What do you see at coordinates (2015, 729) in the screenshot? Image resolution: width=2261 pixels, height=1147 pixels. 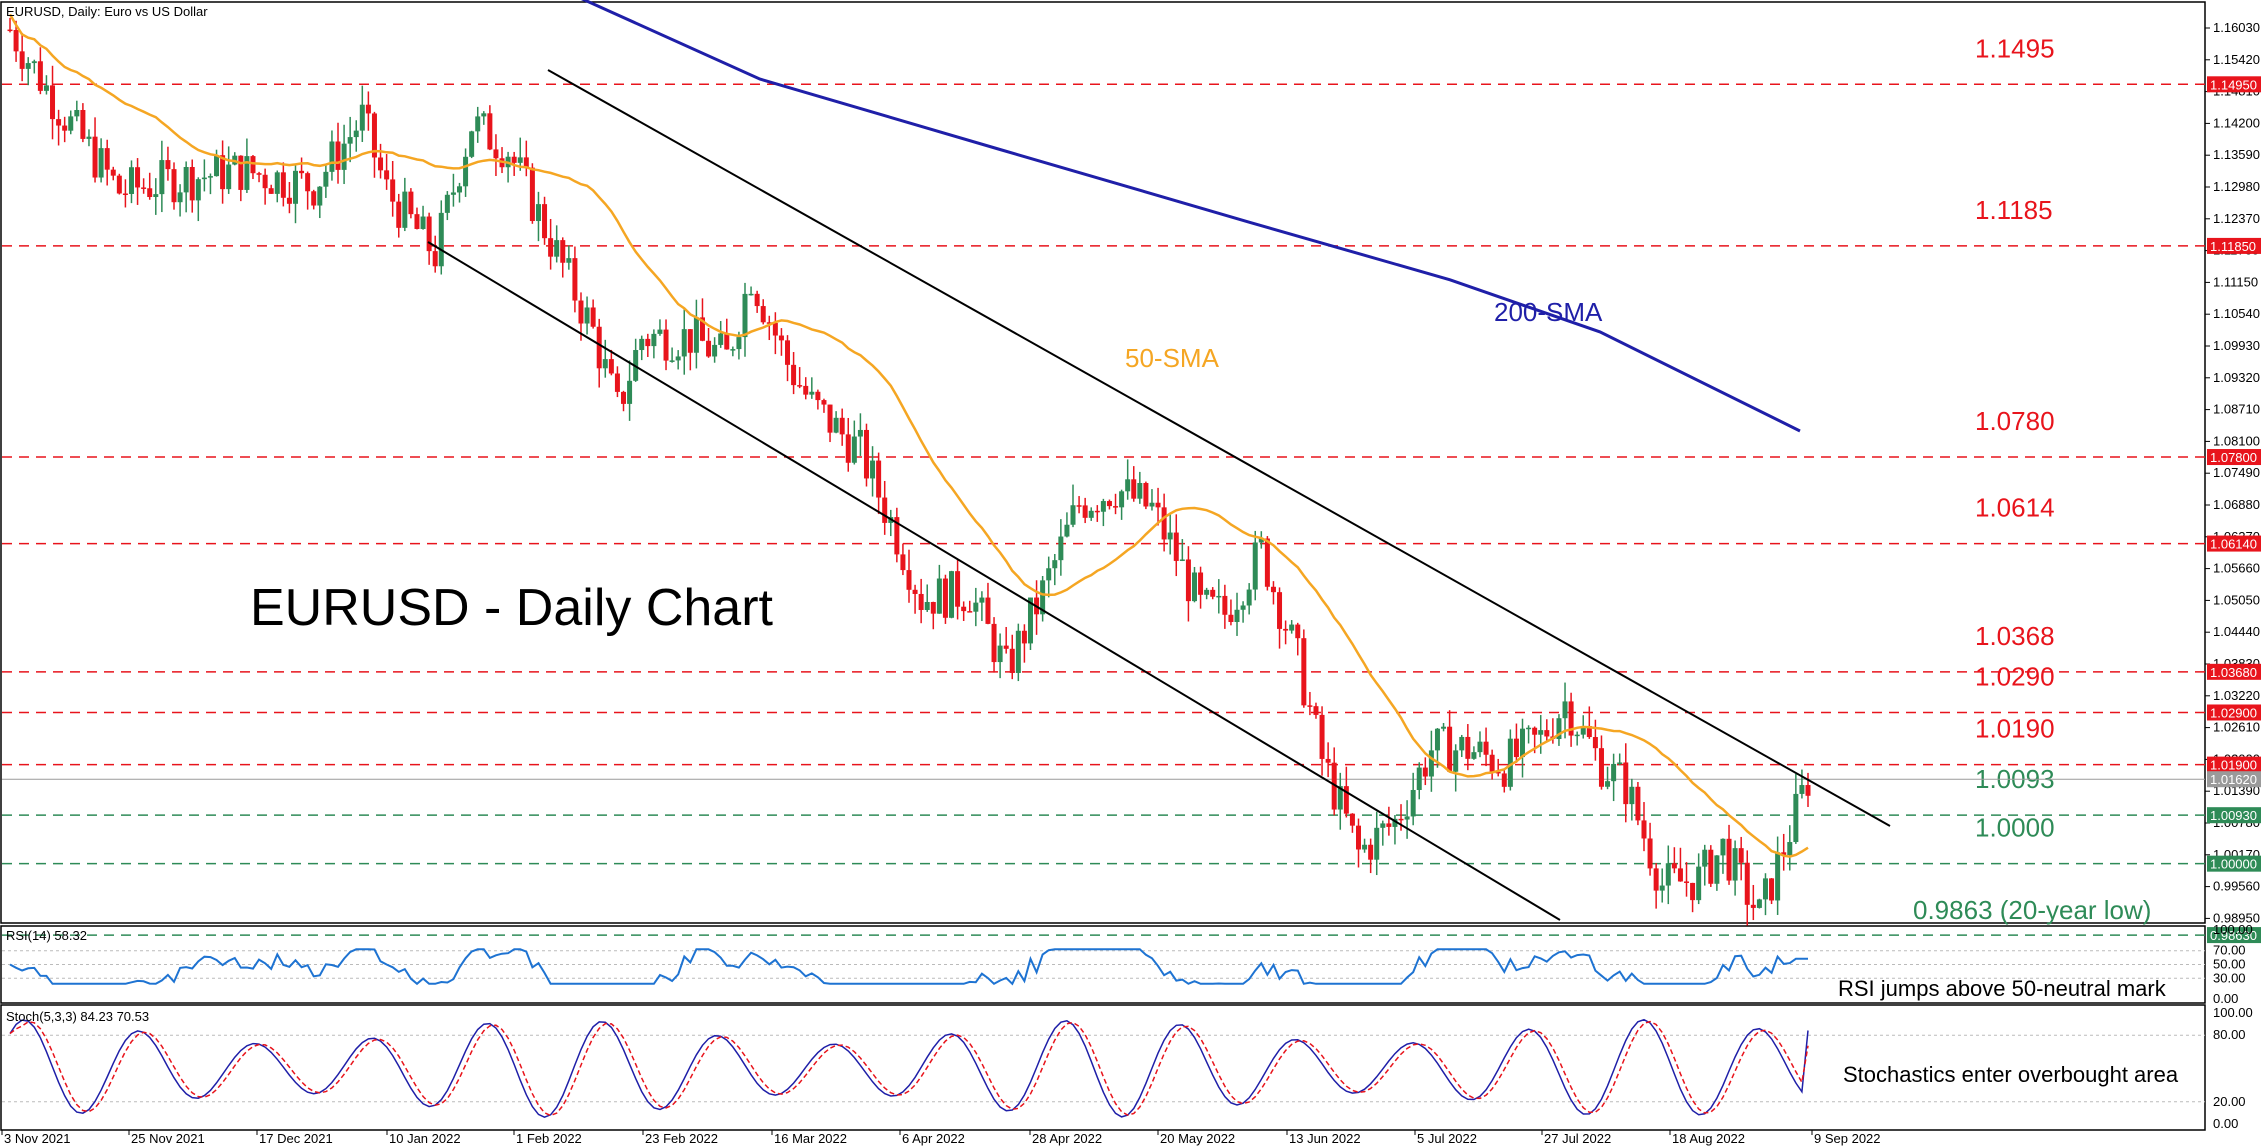 I see `level-label: 1.0190` at bounding box center [2015, 729].